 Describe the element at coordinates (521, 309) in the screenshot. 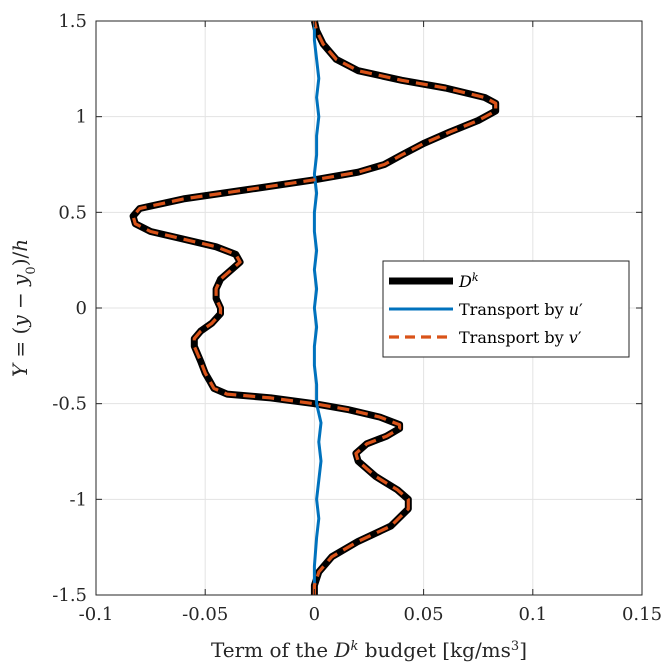

I see `legend-label: Transport by u′` at that location.